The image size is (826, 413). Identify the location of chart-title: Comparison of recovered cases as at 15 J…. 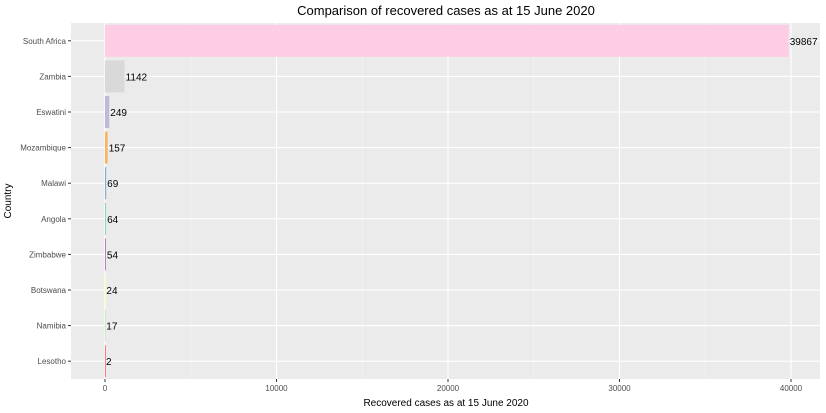
(446, 10).